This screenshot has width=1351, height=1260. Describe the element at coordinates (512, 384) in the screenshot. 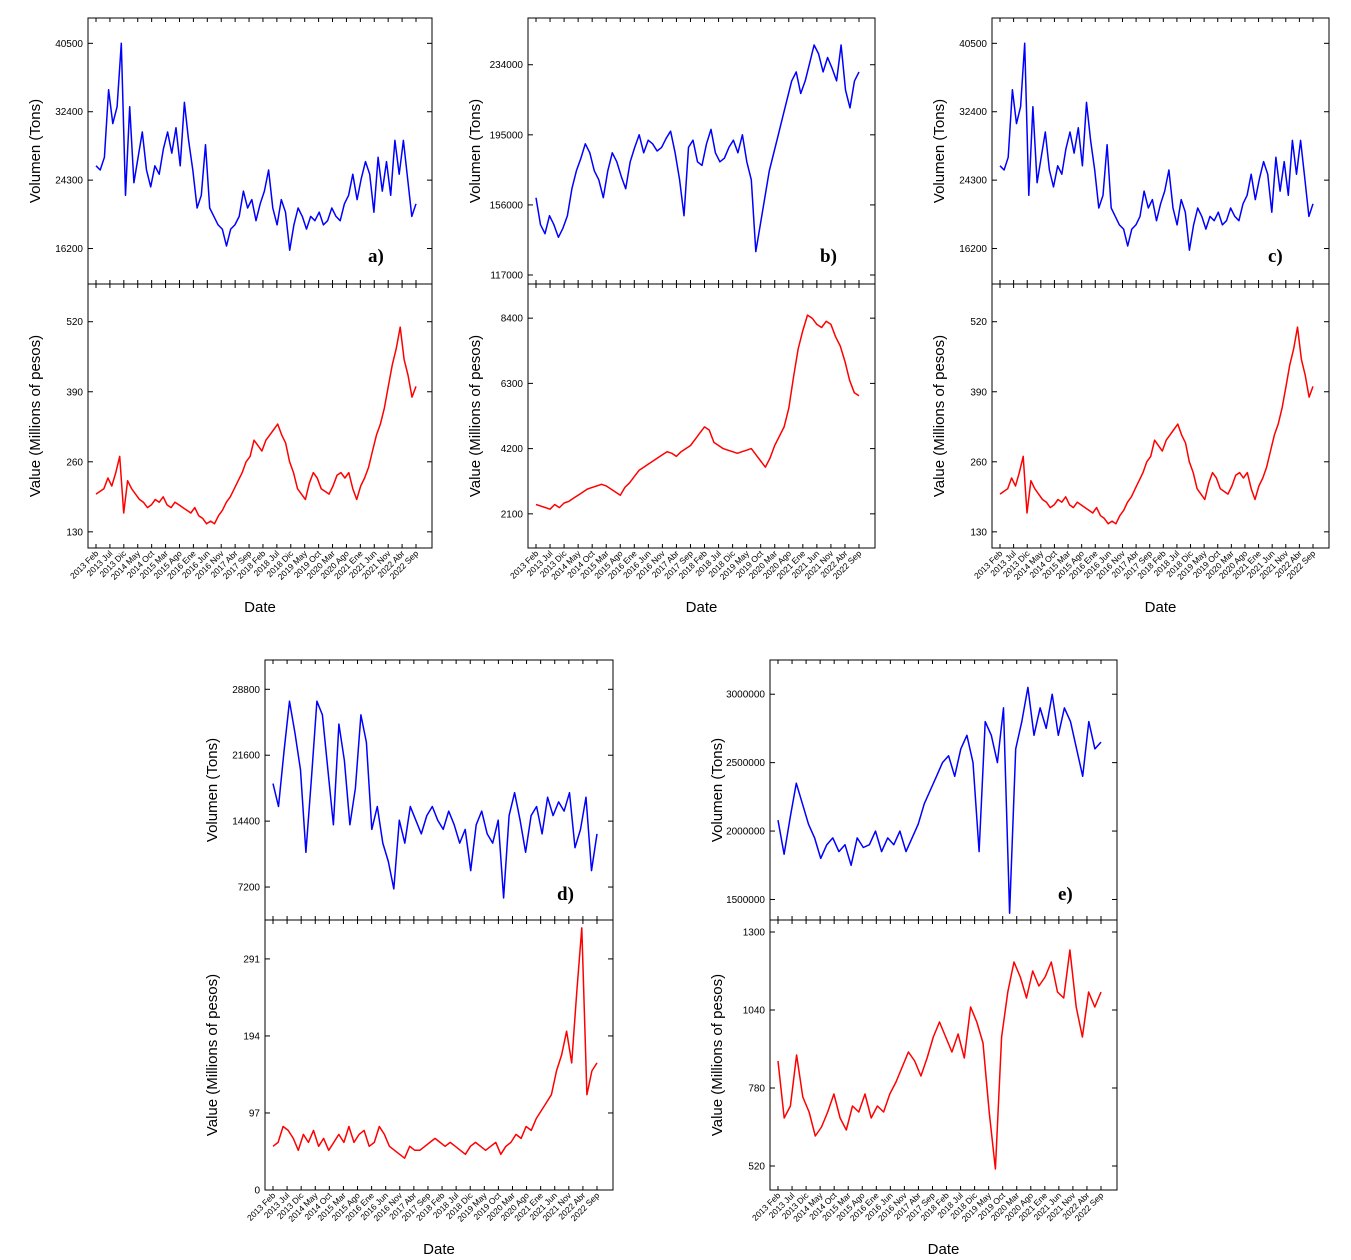

I see `value-ytick-label: 6300` at that location.